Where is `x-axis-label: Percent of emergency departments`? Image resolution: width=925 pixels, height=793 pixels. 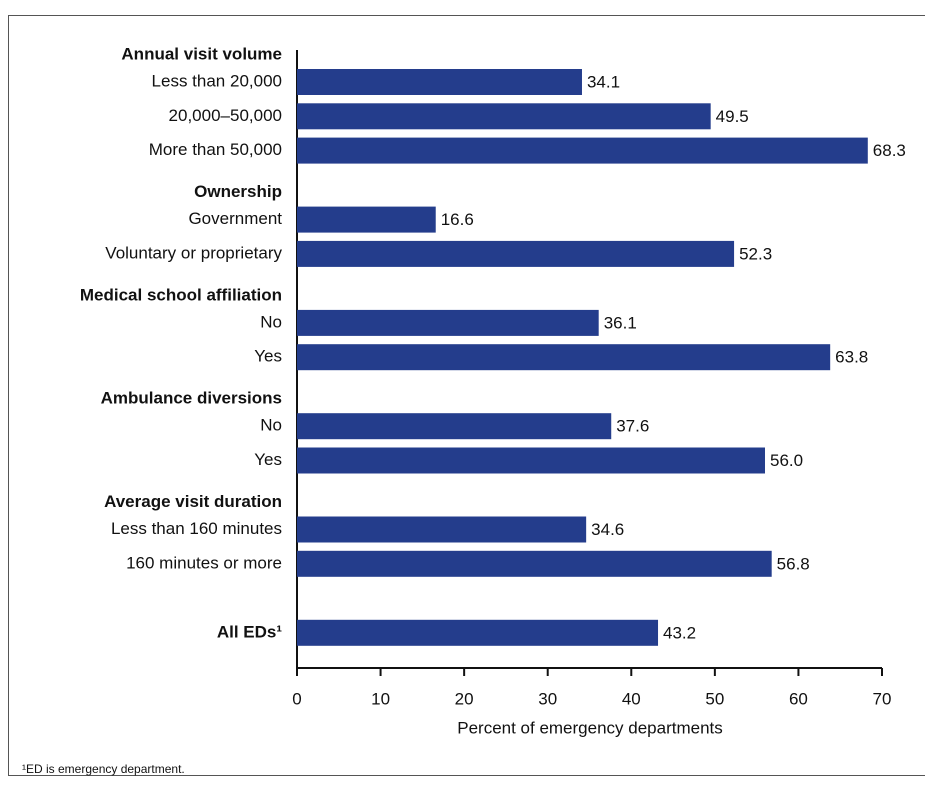
x-axis-label: Percent of emergency departments is located at coordinates (590, 727).